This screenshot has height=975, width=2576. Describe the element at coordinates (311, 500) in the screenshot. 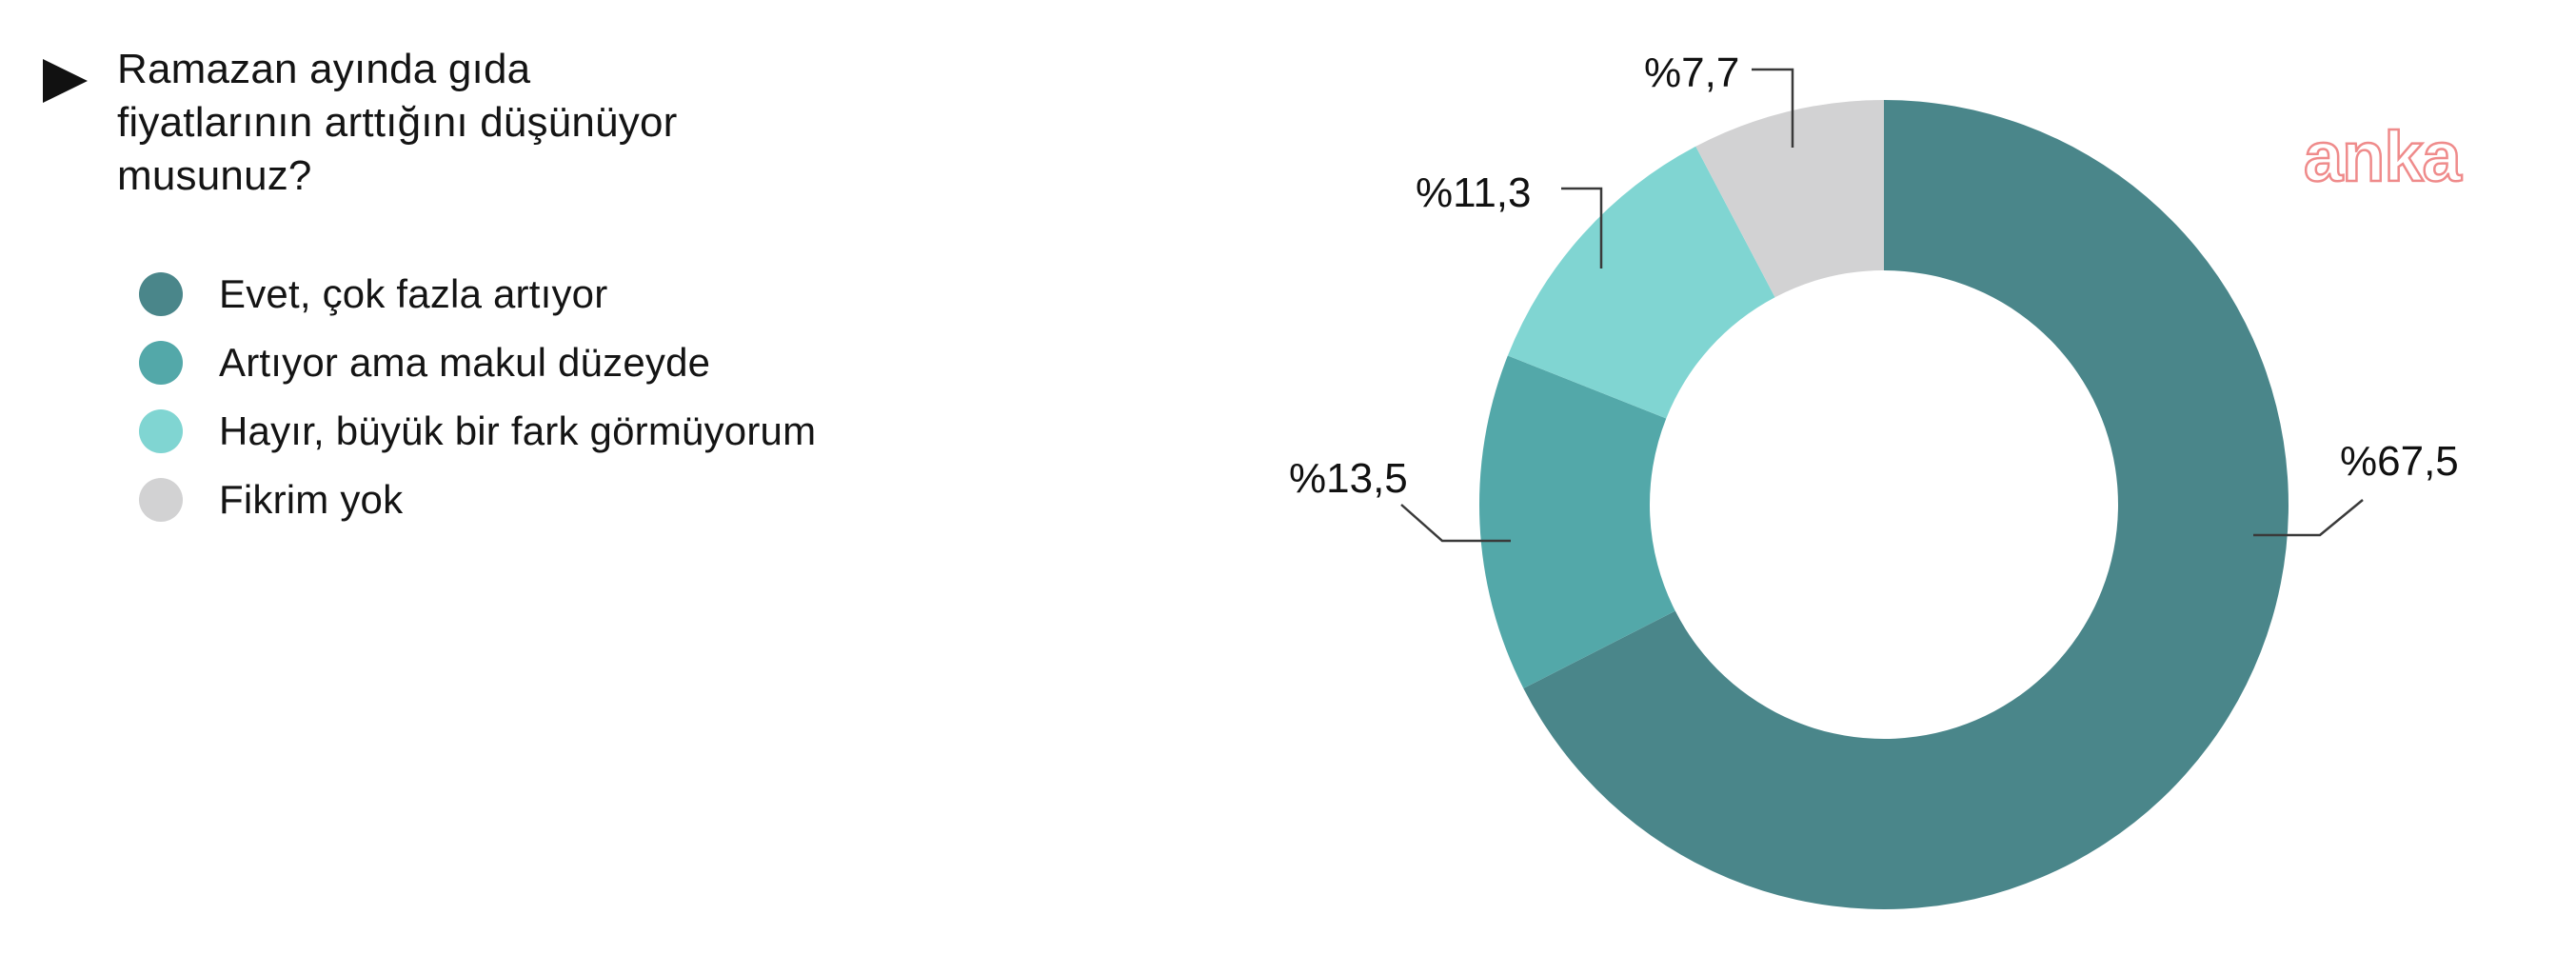

I see `legend-label: Fikrim yok` at that location.